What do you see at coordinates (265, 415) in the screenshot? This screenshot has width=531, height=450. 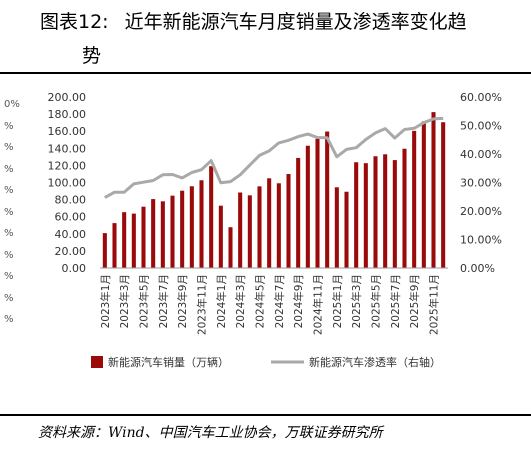 I see `bottom-divider` at bounding box center [265, 415].